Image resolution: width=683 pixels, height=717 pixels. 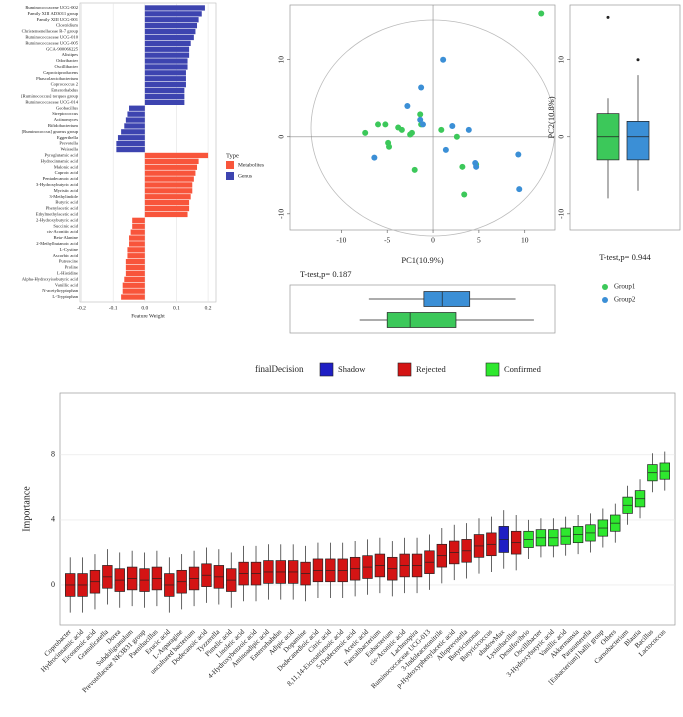 I want to click on bar-label: GCA-900066225, so click(x=62, y=48).